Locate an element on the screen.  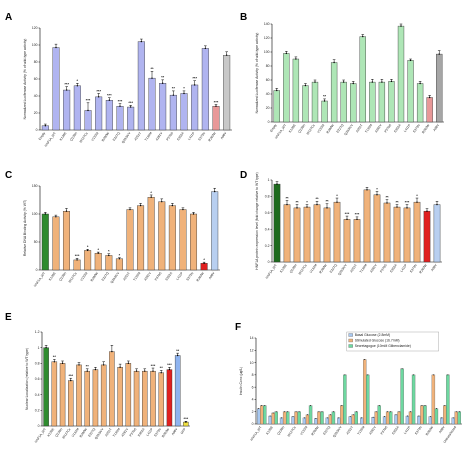
legend-swatch is located at coordinates (350, 346).